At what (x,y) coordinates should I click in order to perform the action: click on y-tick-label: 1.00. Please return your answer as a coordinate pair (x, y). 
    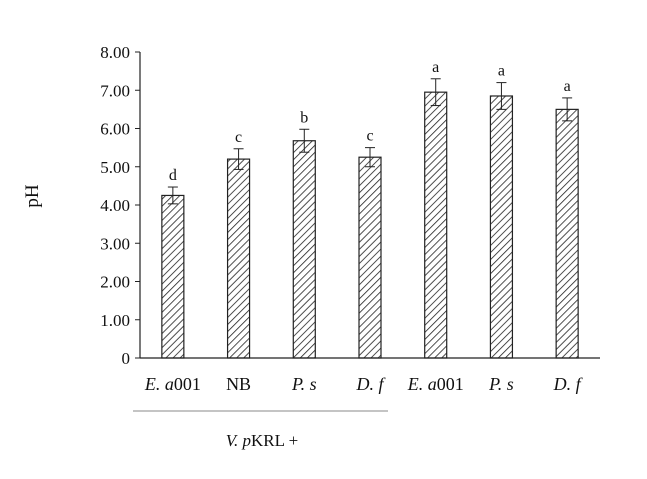
    Looking at the image, I should click on (115, 320).